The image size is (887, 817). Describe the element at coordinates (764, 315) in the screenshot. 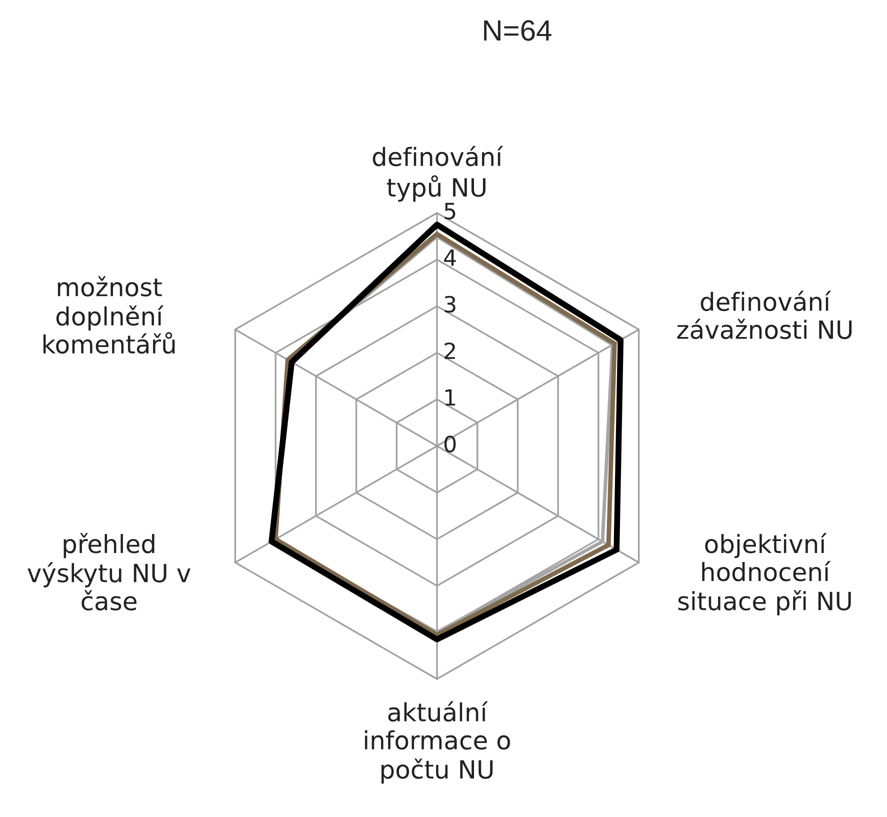

I see `spoke-label: definování závažnosti NU` at that location.